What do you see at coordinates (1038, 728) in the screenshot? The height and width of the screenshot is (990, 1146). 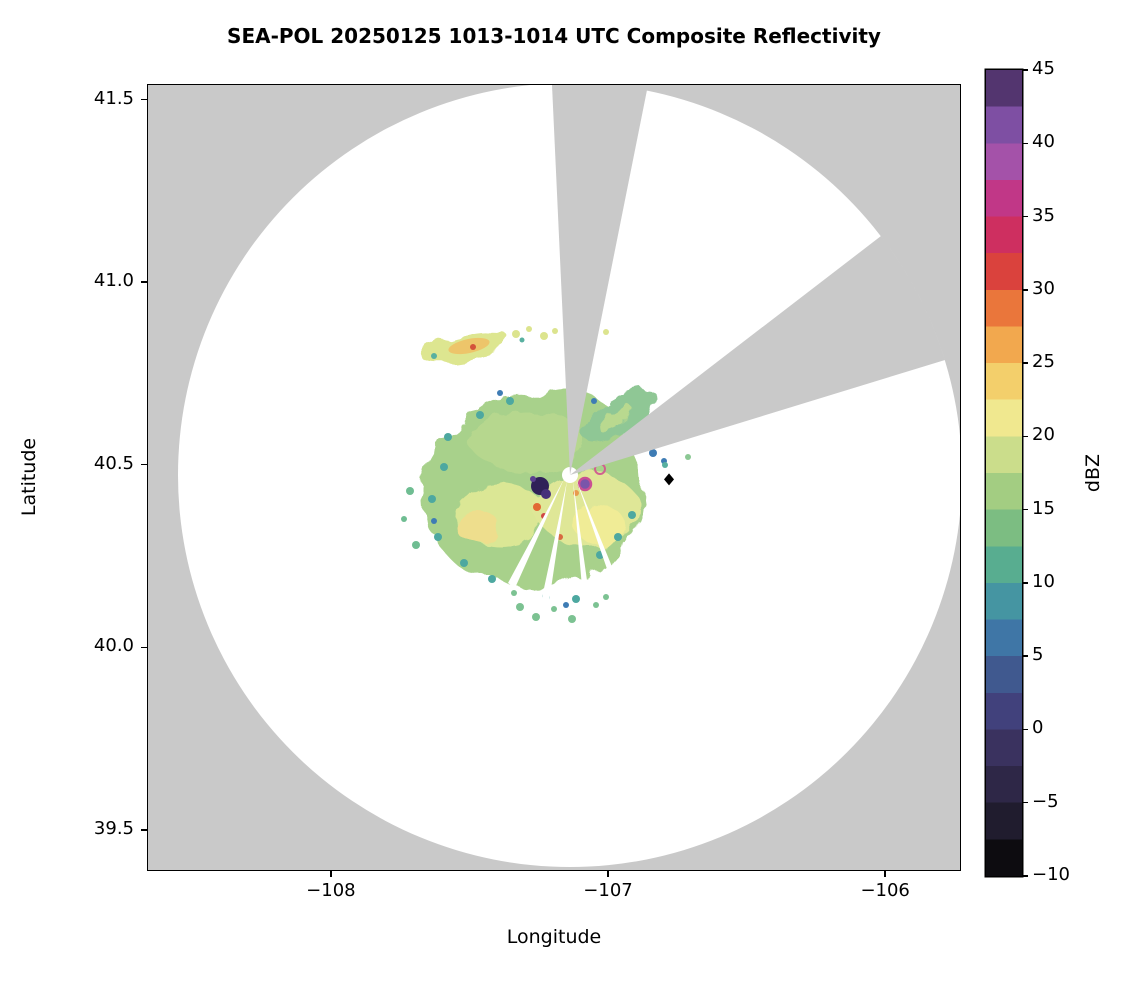 I see `colorbar-tick-label: 0` at bounding box center [1038, 728].